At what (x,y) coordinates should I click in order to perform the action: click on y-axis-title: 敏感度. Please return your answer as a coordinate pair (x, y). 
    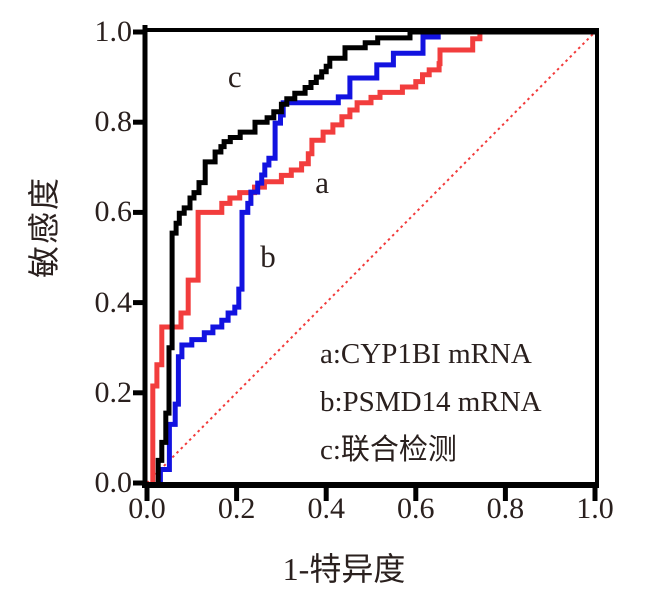
    Looking at the image, I should click on (44, 227).